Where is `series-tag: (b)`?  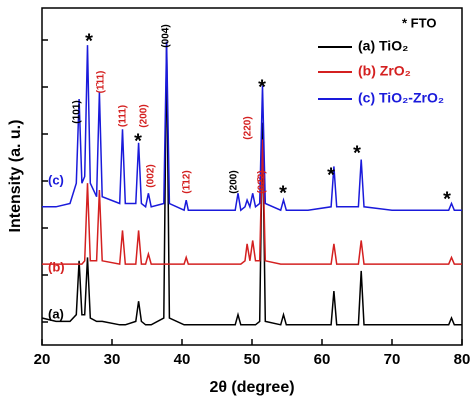
series-tag: (b) is located at coordinates (56, 266).